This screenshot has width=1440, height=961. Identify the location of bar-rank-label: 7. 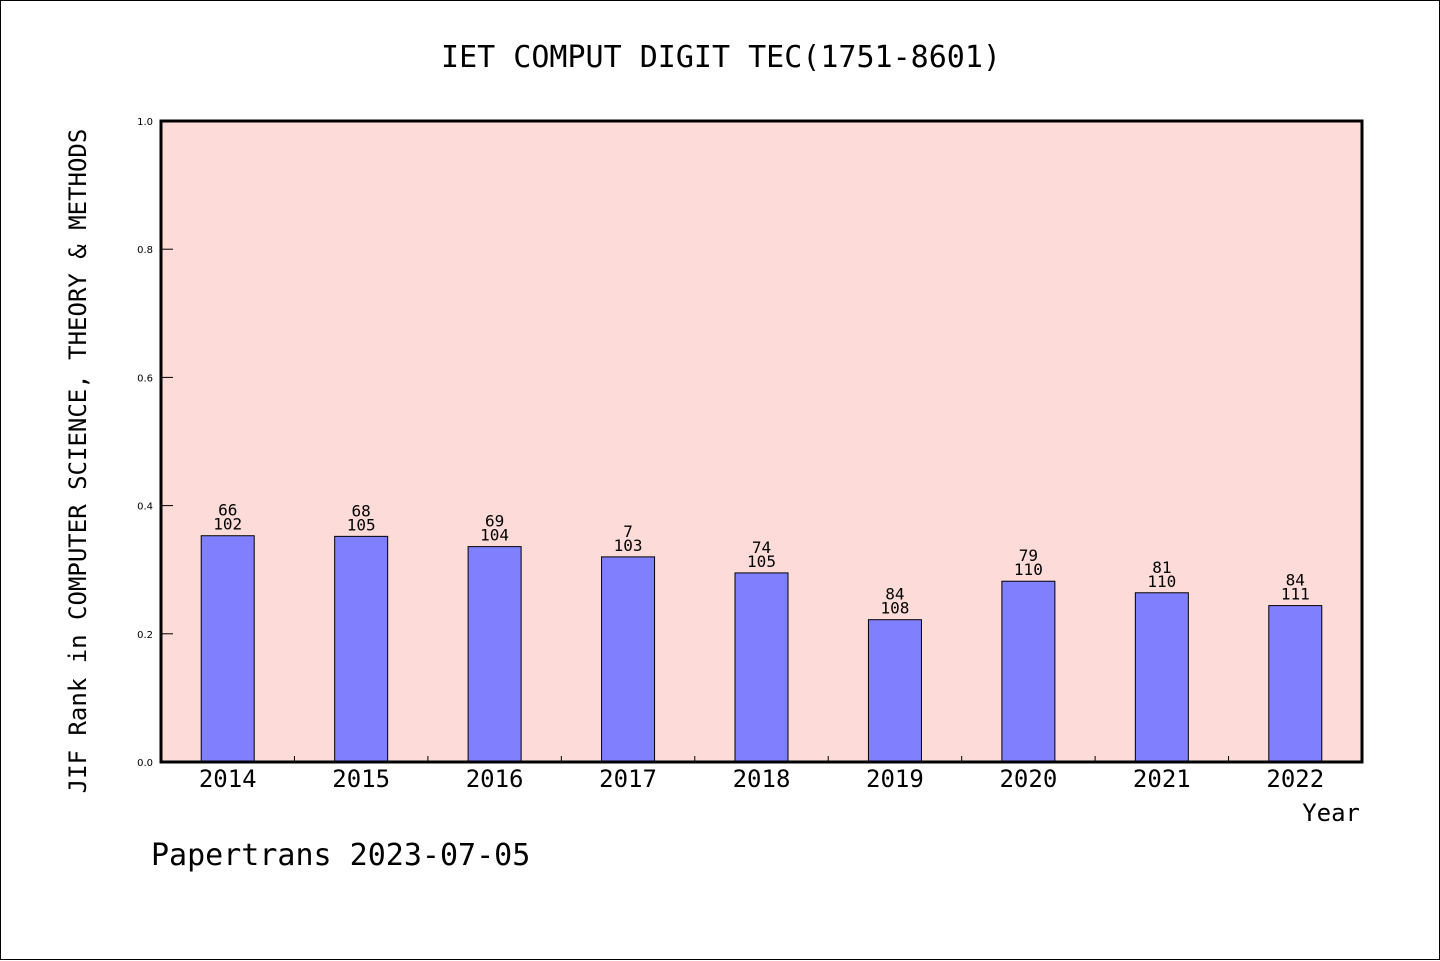
(628, 531).